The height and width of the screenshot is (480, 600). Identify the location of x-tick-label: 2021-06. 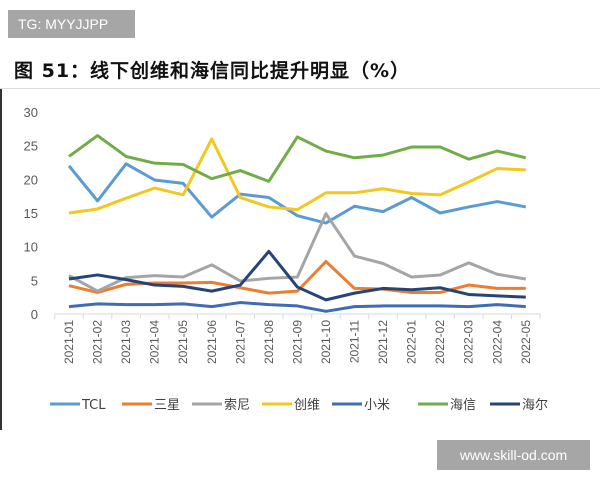
(212, 342).